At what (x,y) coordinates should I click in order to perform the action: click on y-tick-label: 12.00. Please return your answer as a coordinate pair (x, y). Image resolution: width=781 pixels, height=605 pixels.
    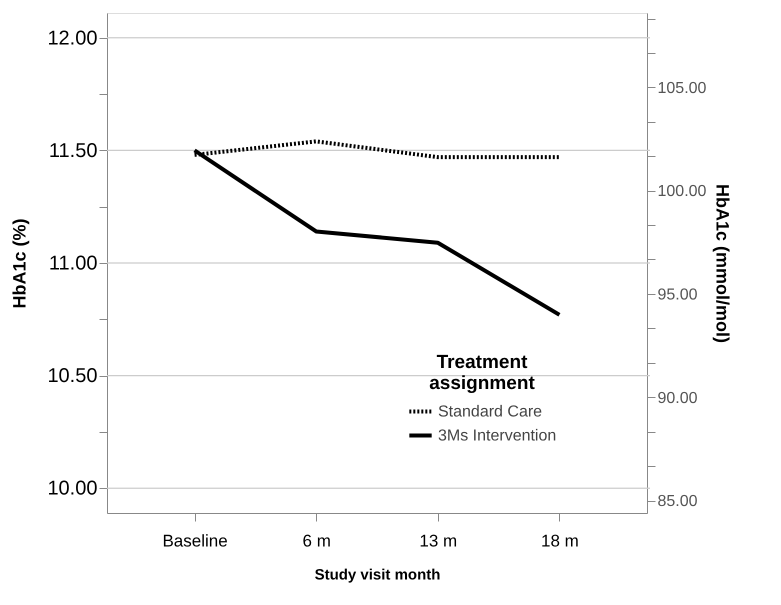
    Looking at the image, I should click on (72, 38).